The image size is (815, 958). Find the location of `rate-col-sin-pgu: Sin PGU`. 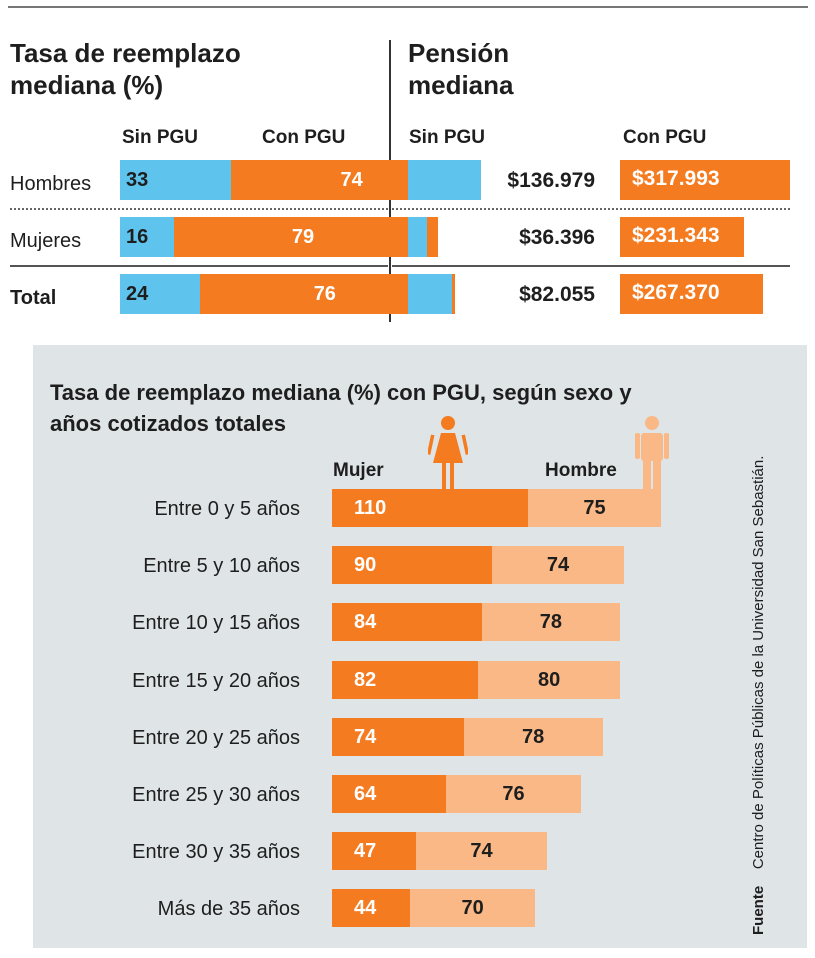

rate-col-sin-pgu: Sin PGU is located at coordinates (160, 137).